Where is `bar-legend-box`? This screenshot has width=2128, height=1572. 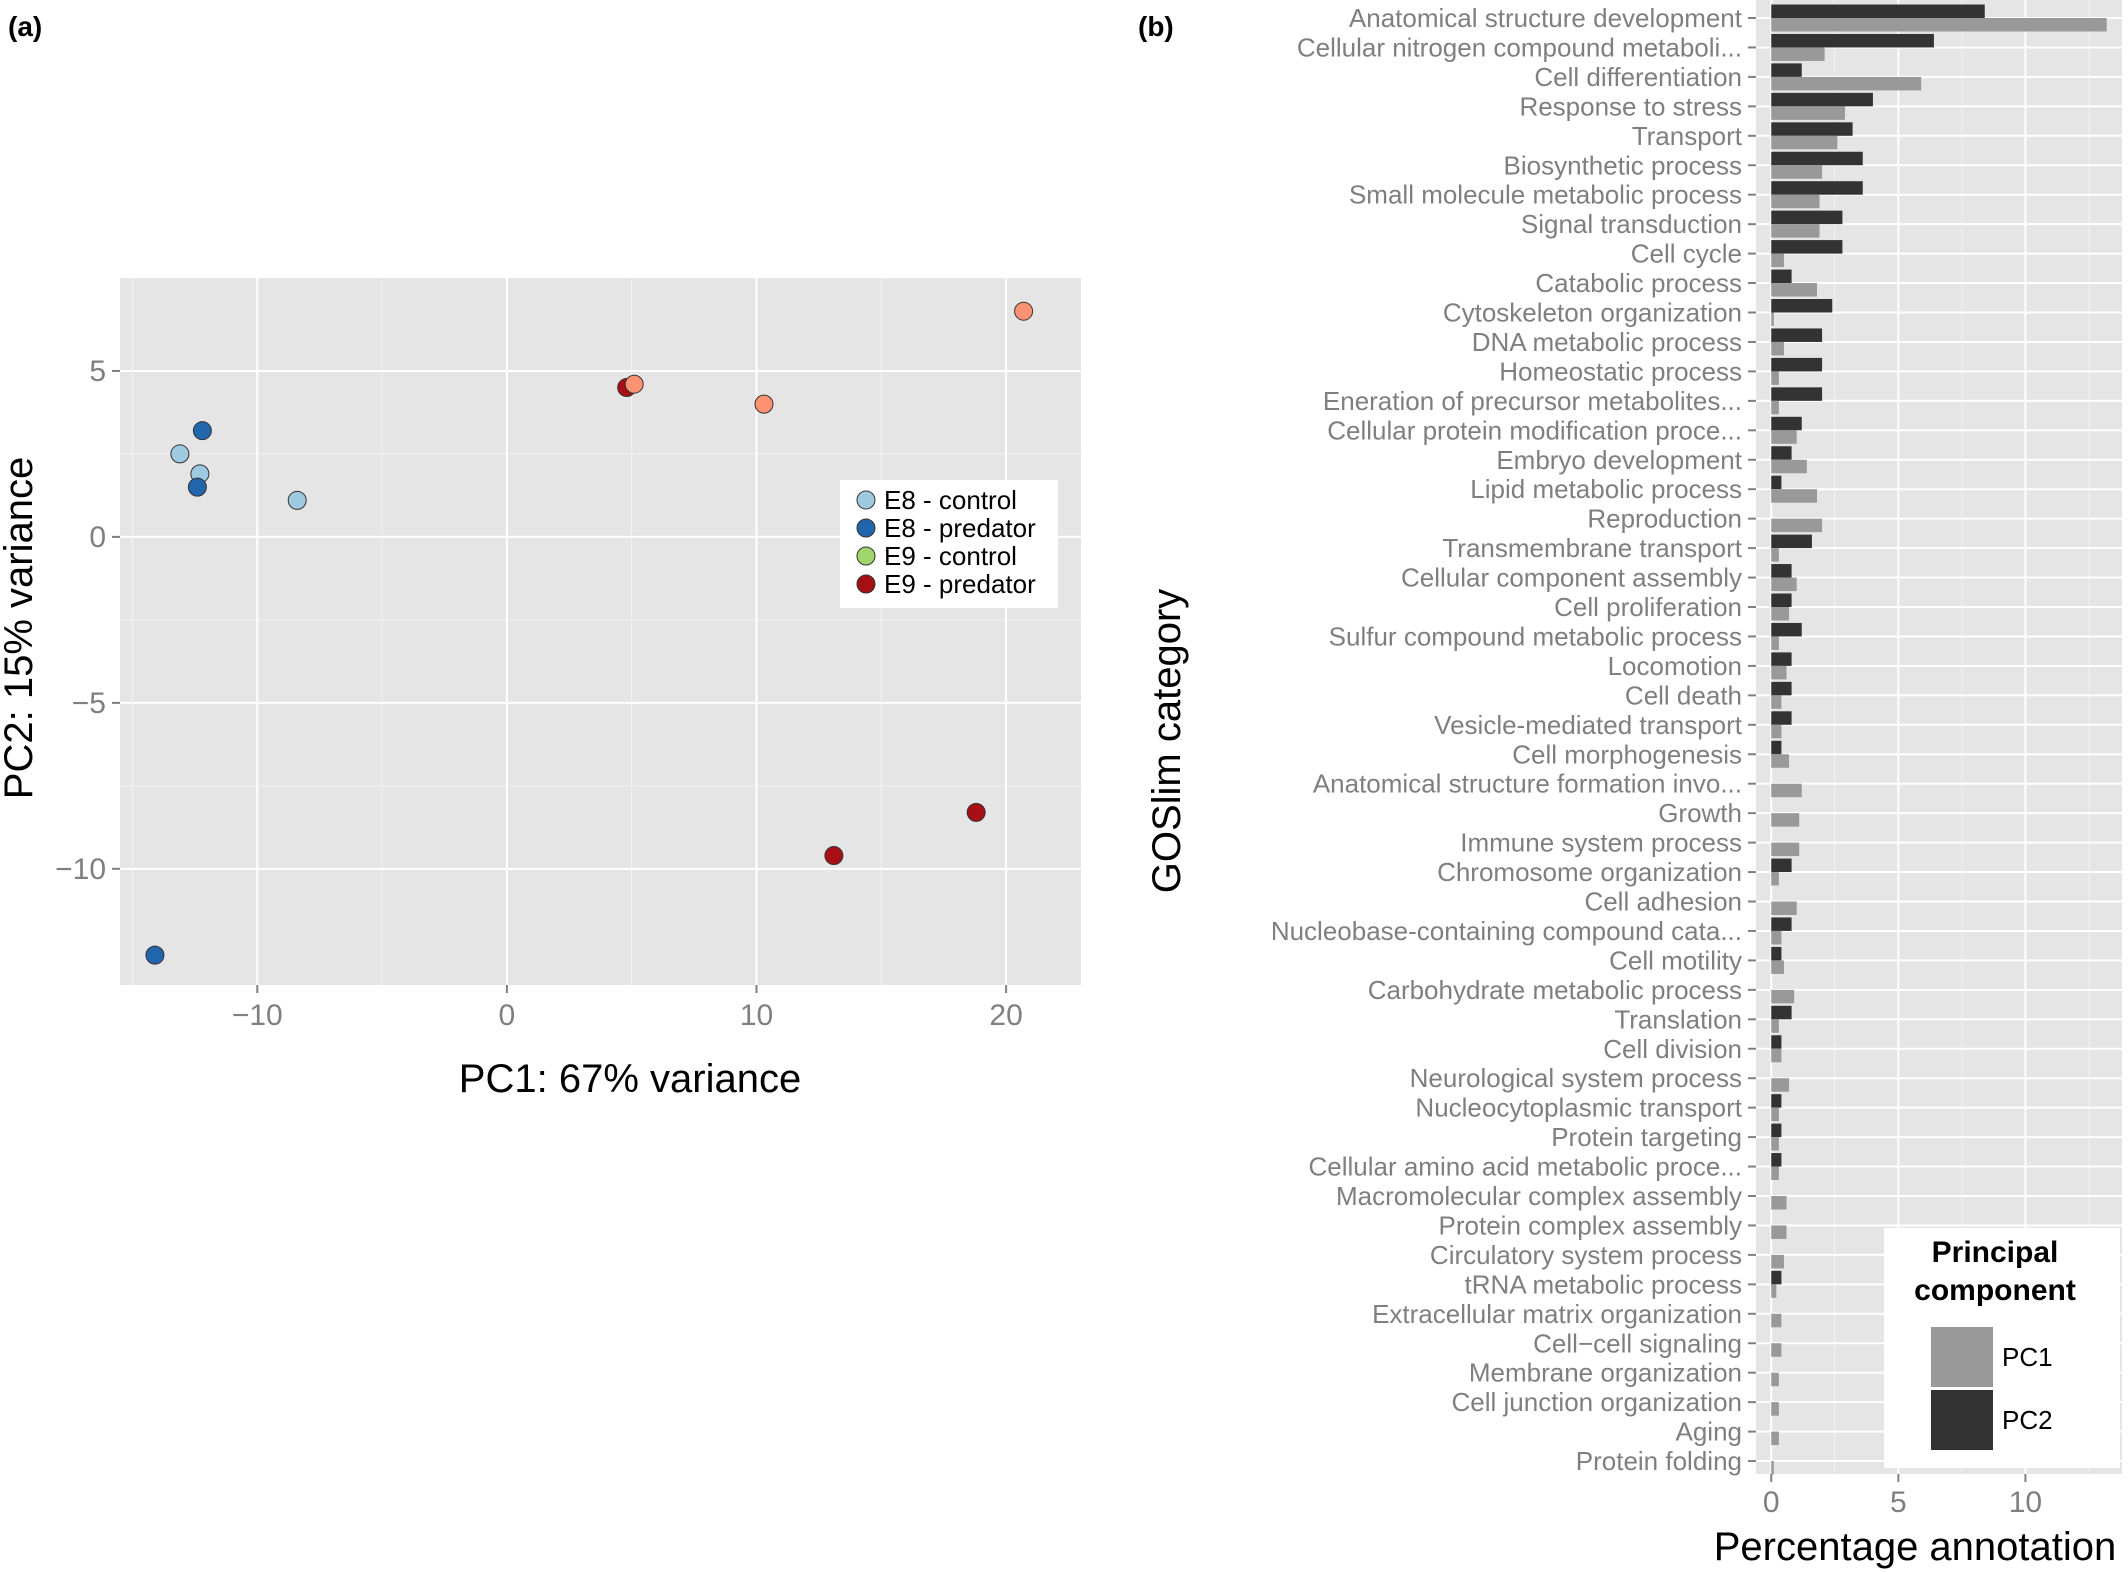
bar-legend-box is located at coordinates (2002, 1348).